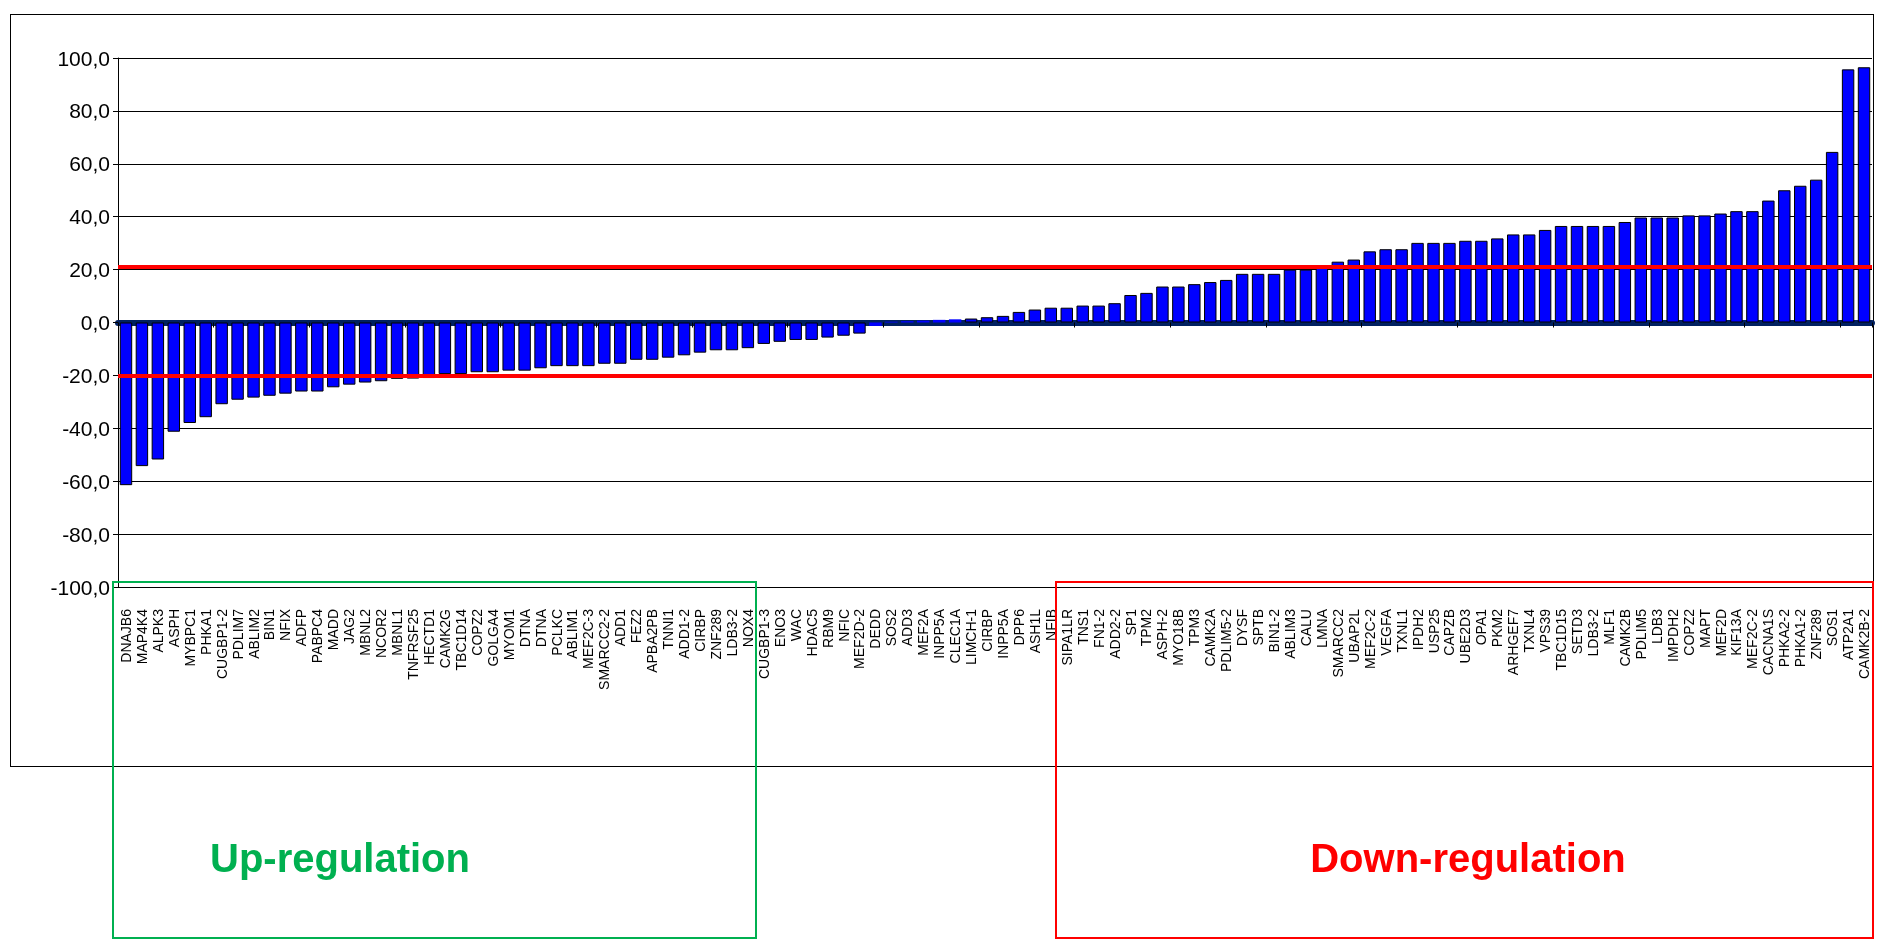 The image size is (1884, 950). Describe the element at coordinates (1353, 635) in the screenshot. I see `x-tick-label: UBAP2L` at that location.